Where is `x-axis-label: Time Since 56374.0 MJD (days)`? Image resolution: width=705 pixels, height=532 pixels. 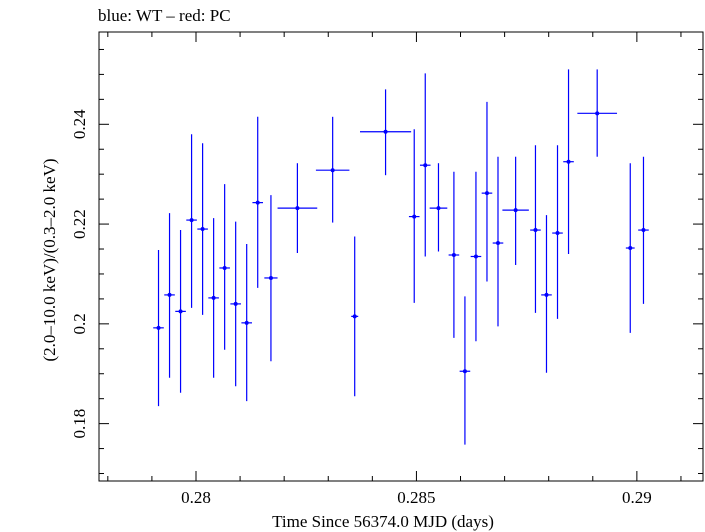
x-axis-label: Time Since 56374.0 MJD (days) is located at coordinates (383, 521).